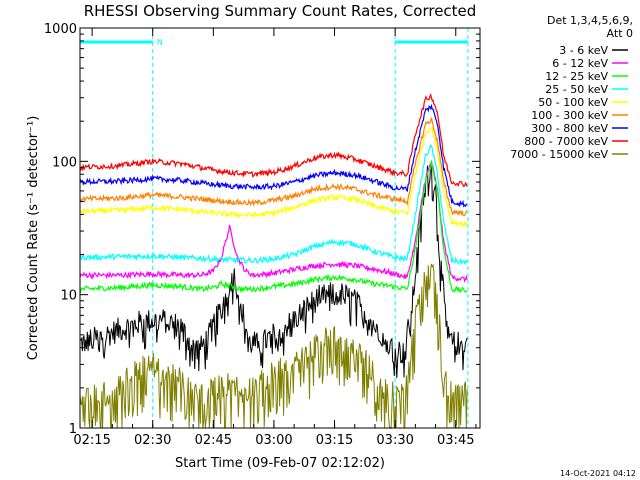 The image size is (640, 480). I want to click on y-tick-label: 1000, so click(60, 29).